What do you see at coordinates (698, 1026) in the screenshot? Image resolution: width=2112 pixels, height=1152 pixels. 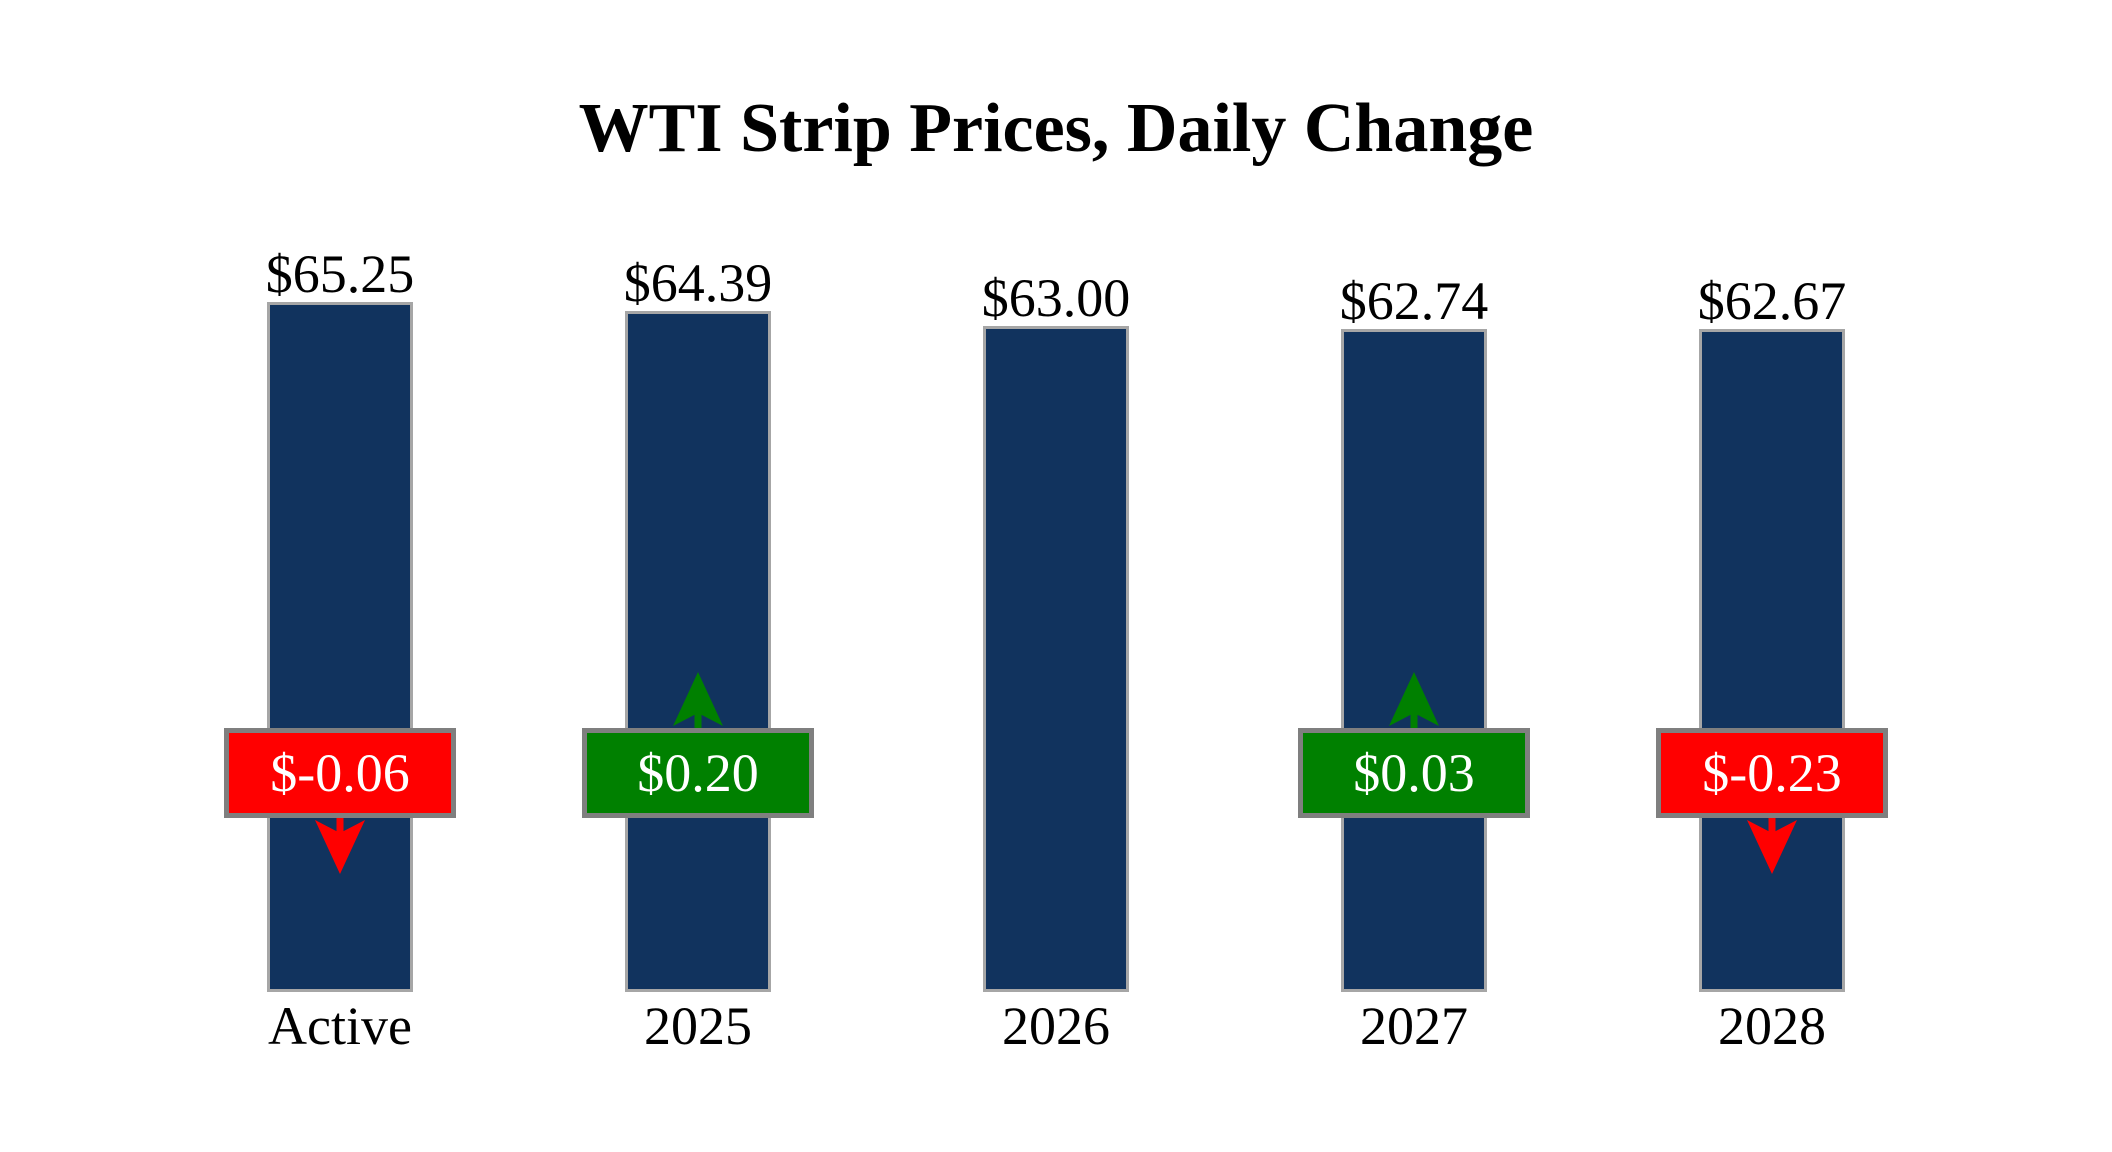 I see `category-label: 2025` at bounding box center [698, 1026].